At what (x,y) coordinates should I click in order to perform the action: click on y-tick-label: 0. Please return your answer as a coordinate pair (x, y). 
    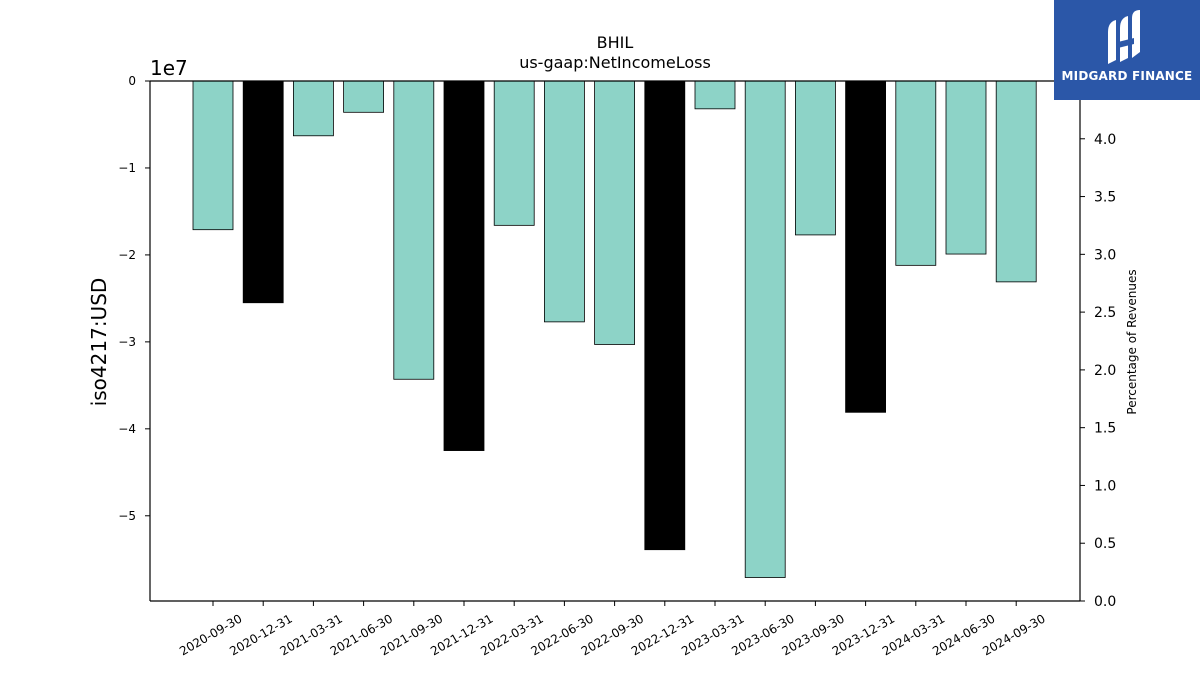
    Looking at the image, I should click on (132, 81).